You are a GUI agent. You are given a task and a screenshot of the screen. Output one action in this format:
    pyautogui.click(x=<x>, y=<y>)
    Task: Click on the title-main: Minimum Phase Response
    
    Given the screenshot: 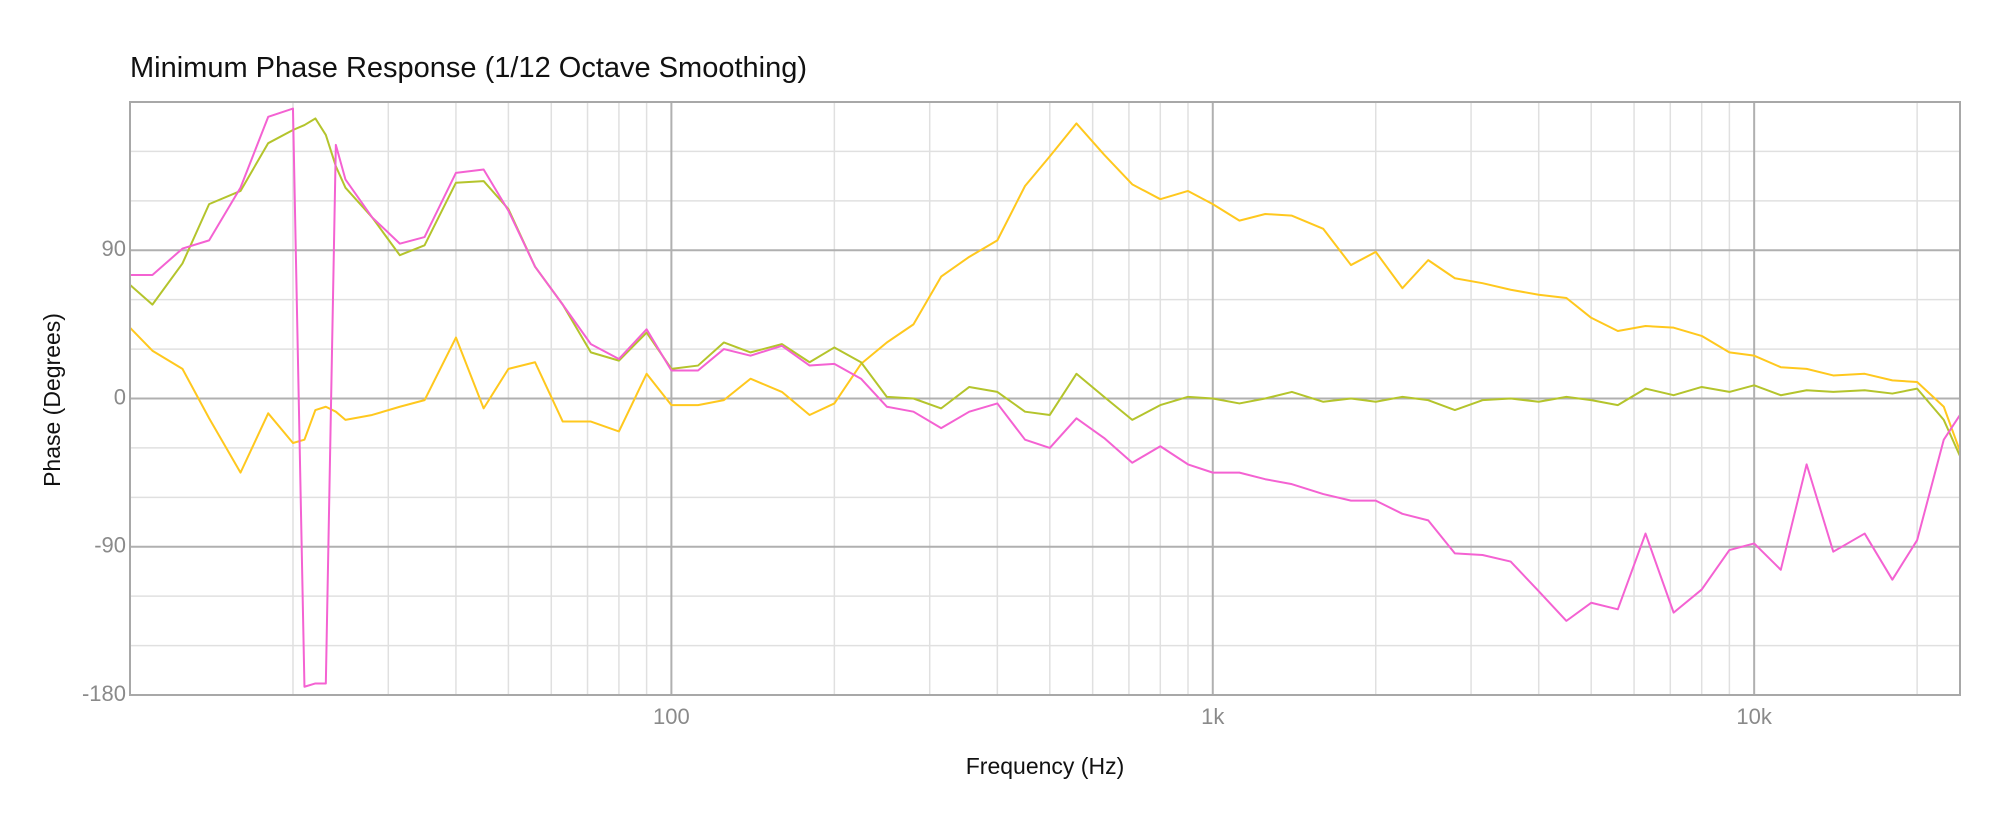 What is the action you would take?
    pyautogui.click(x=303, y=68)
    